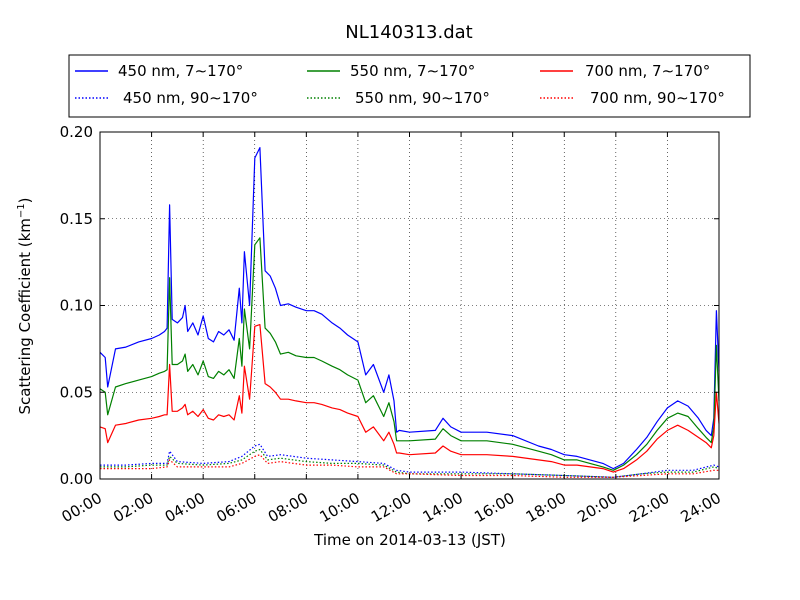  Describe the element at coordinates (190, 98) in the screenshot. I see `legend-label-4: 450 nm, 90∼170°` at that location.